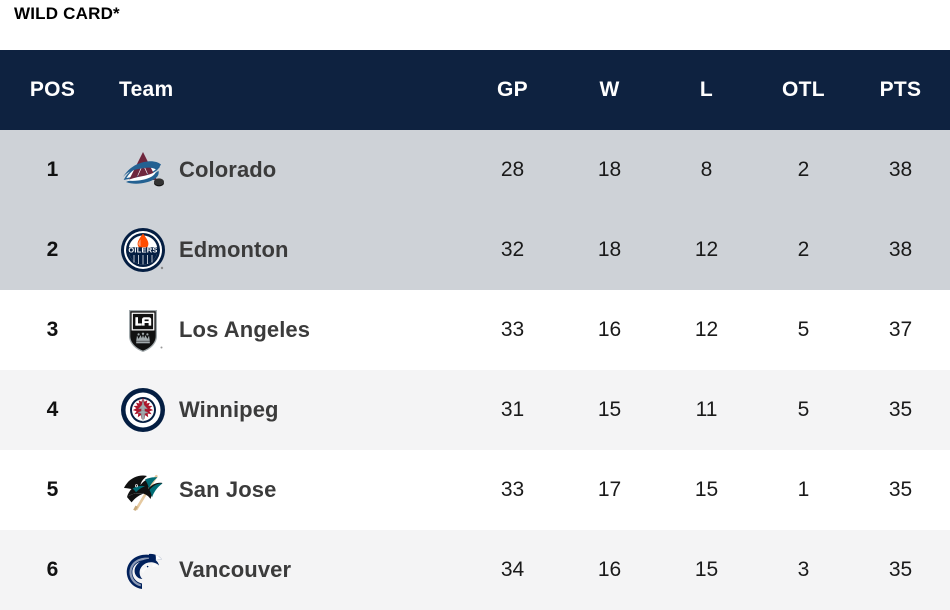  I want to click on column-header-gp: GP, so click(512, 90).